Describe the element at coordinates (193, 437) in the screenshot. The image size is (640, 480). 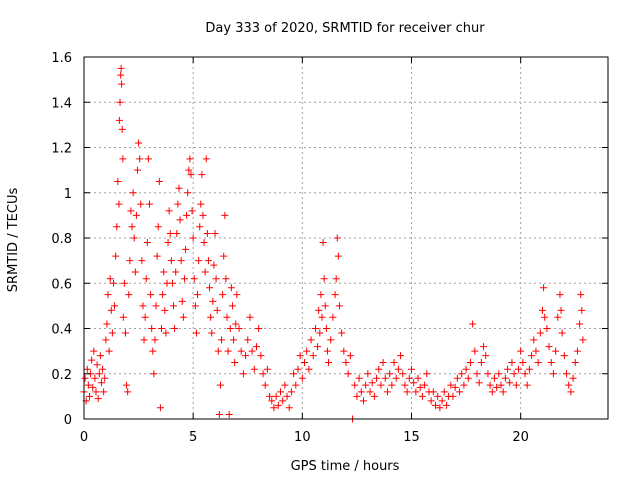
I see `x-tick-label: 5` at that location.